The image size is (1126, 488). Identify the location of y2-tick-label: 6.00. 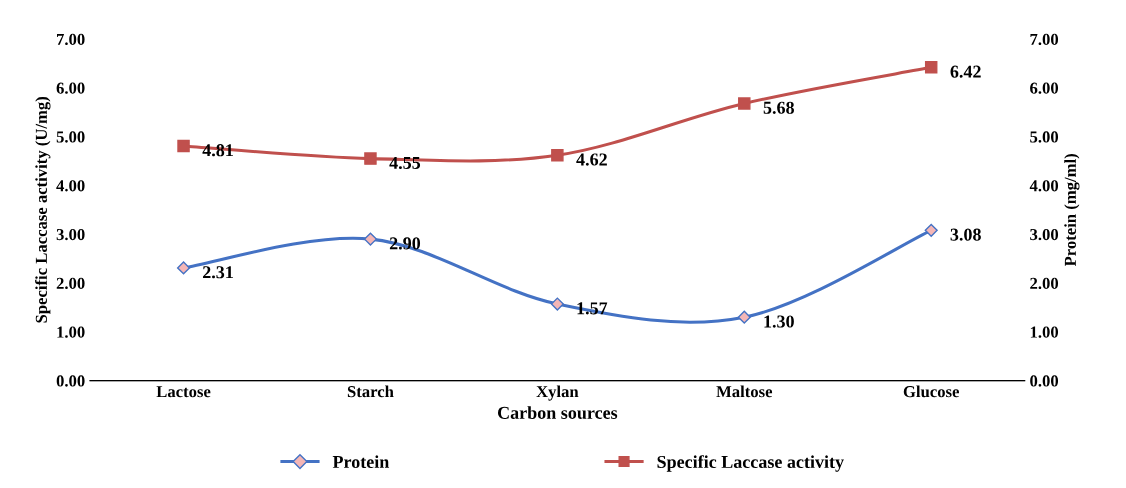
(1044, 88).